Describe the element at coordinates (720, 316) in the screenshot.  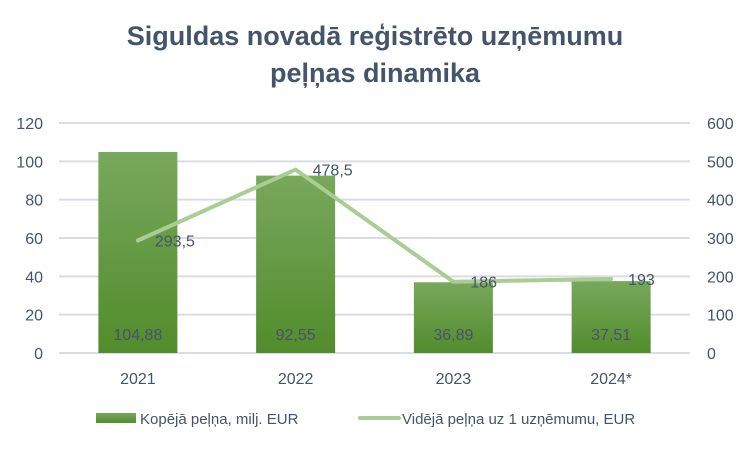
I see `y-right-tick-label: 100` at that location.